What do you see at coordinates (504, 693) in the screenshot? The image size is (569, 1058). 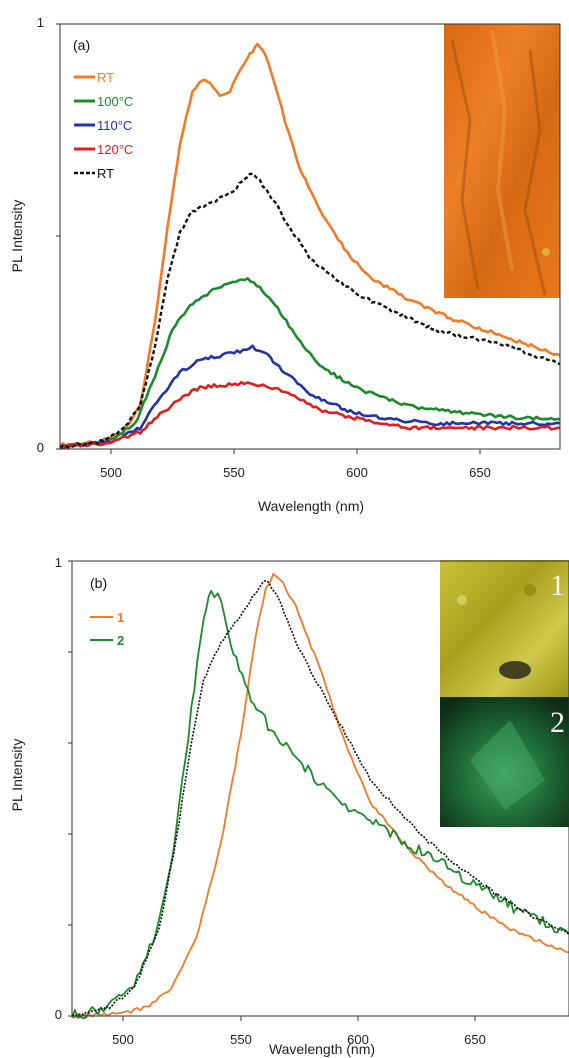 I see `inset-photo-b: 1 2` at bounding box center [504, 693].